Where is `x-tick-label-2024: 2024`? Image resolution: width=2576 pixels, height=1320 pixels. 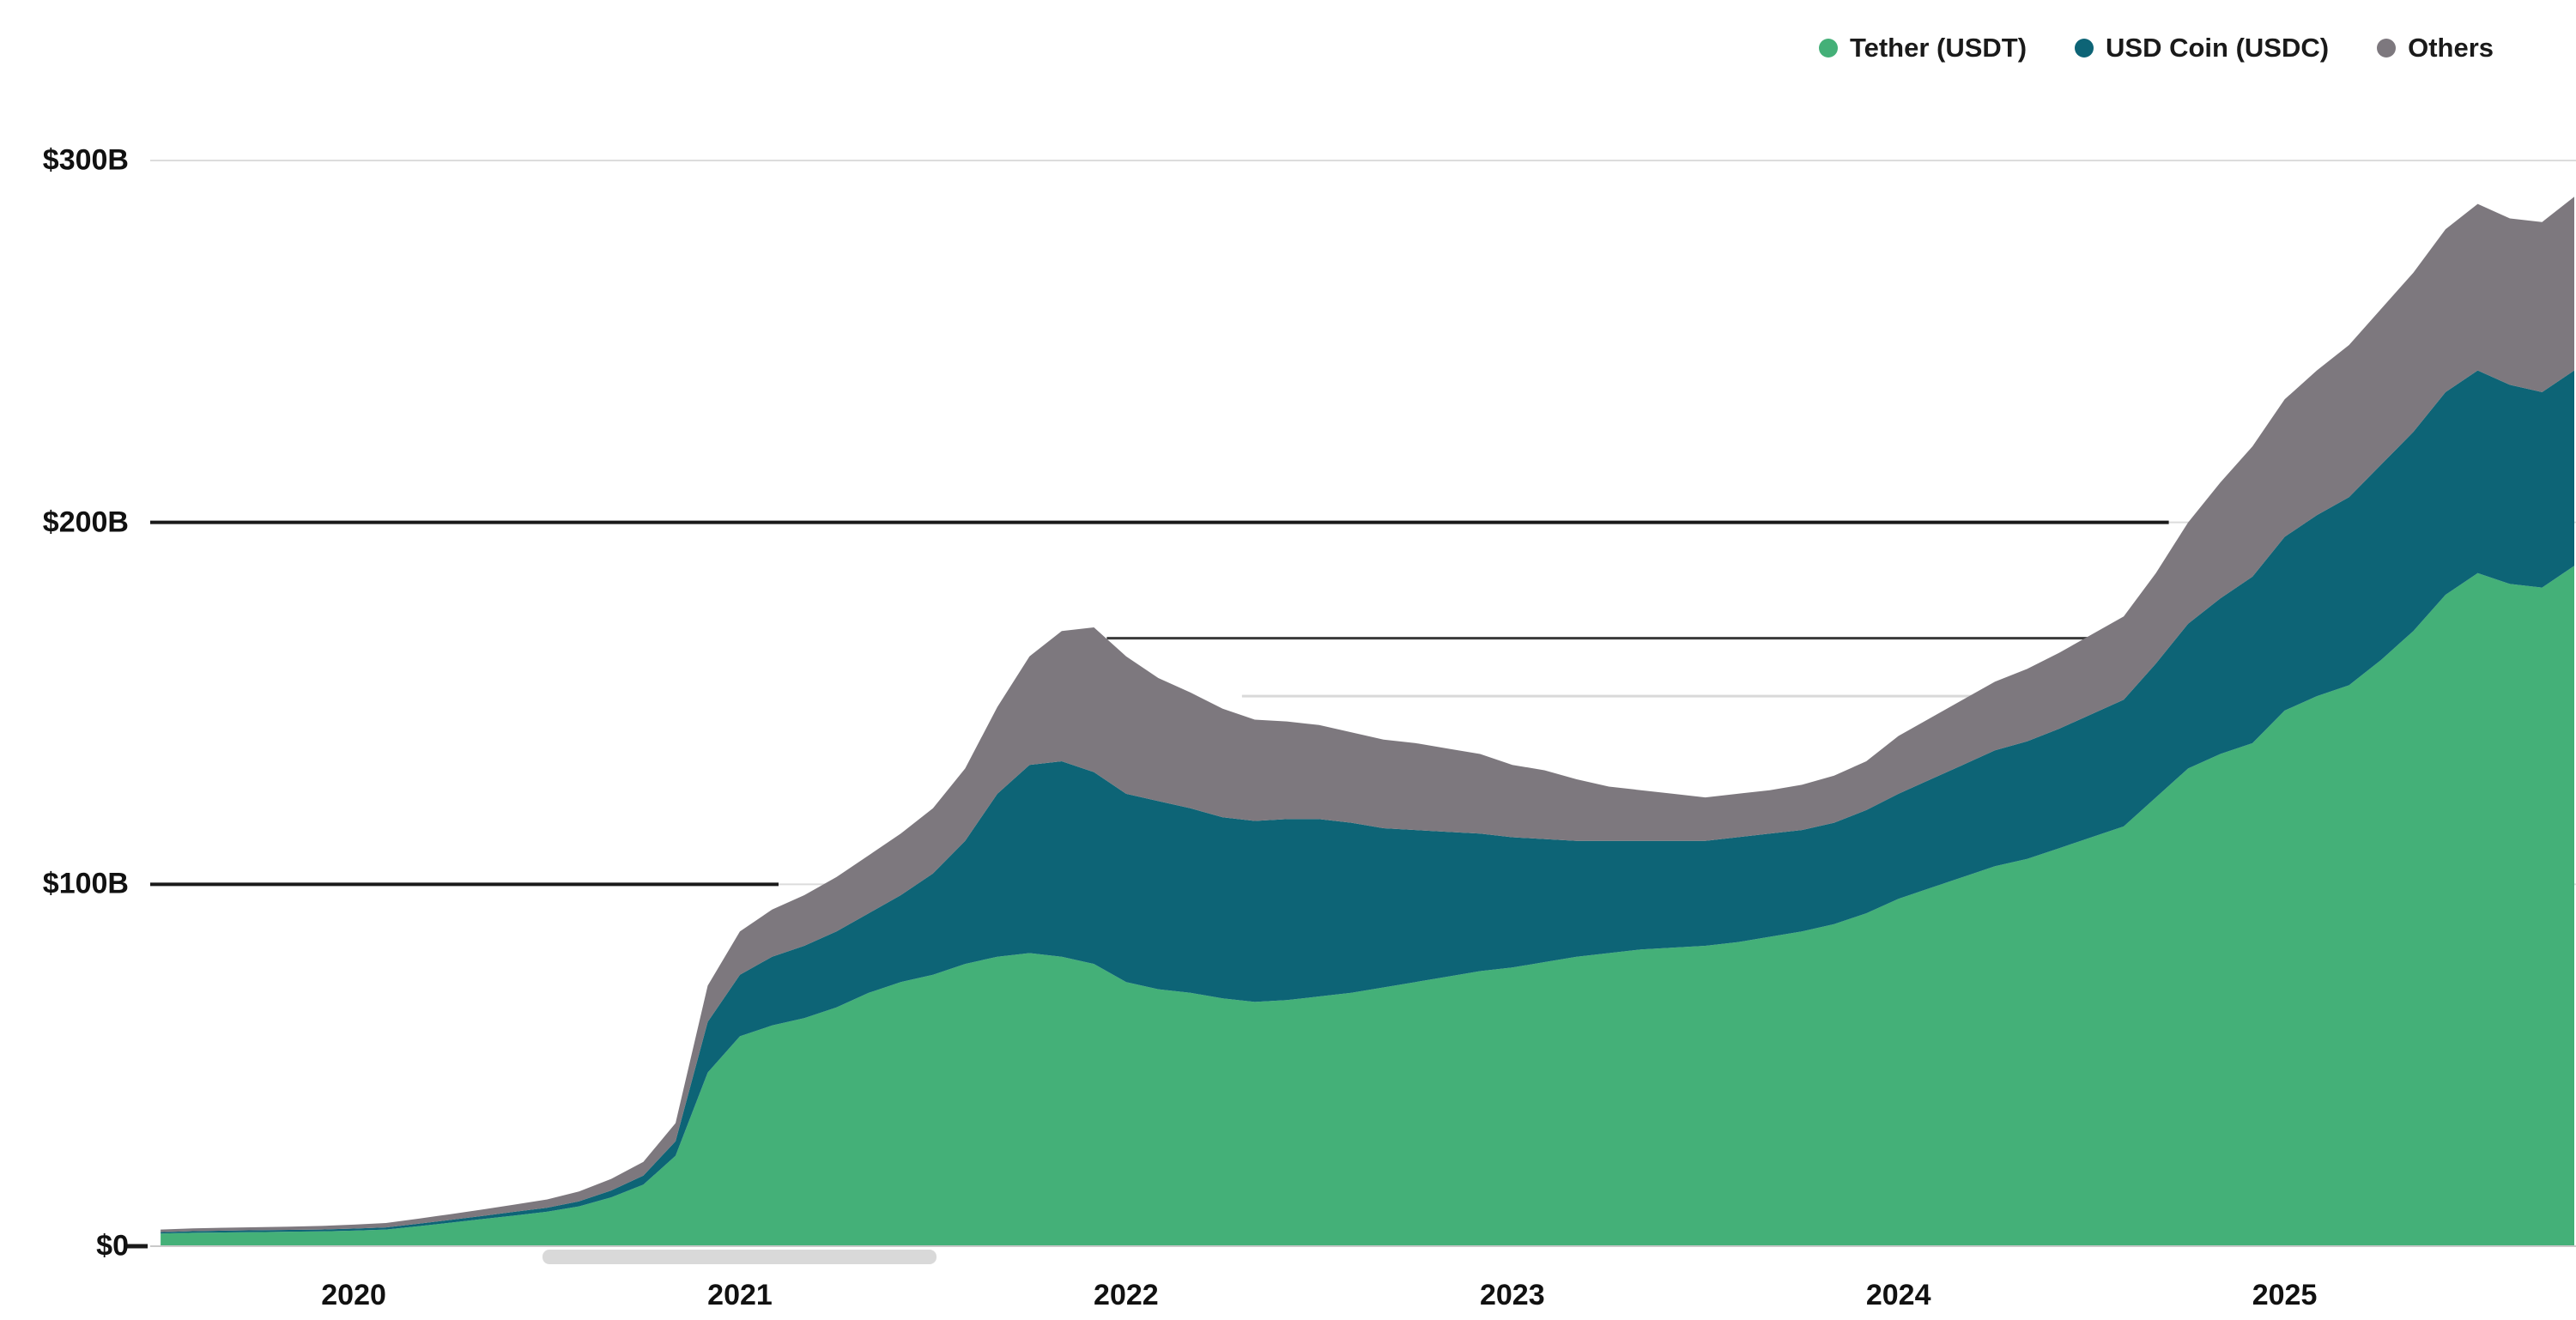
x-tick-label-2024: 2024 is located at coordinates (1898, 1295).